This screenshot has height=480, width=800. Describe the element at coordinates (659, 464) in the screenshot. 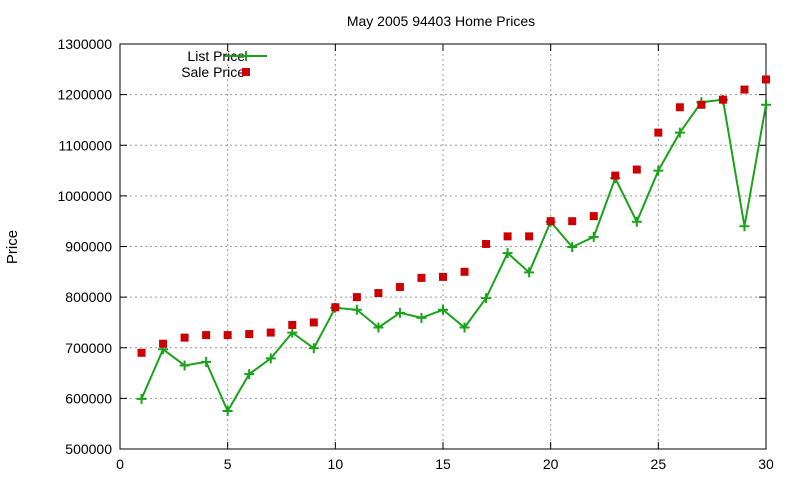

I see `x-tick-label: 25` at that location.